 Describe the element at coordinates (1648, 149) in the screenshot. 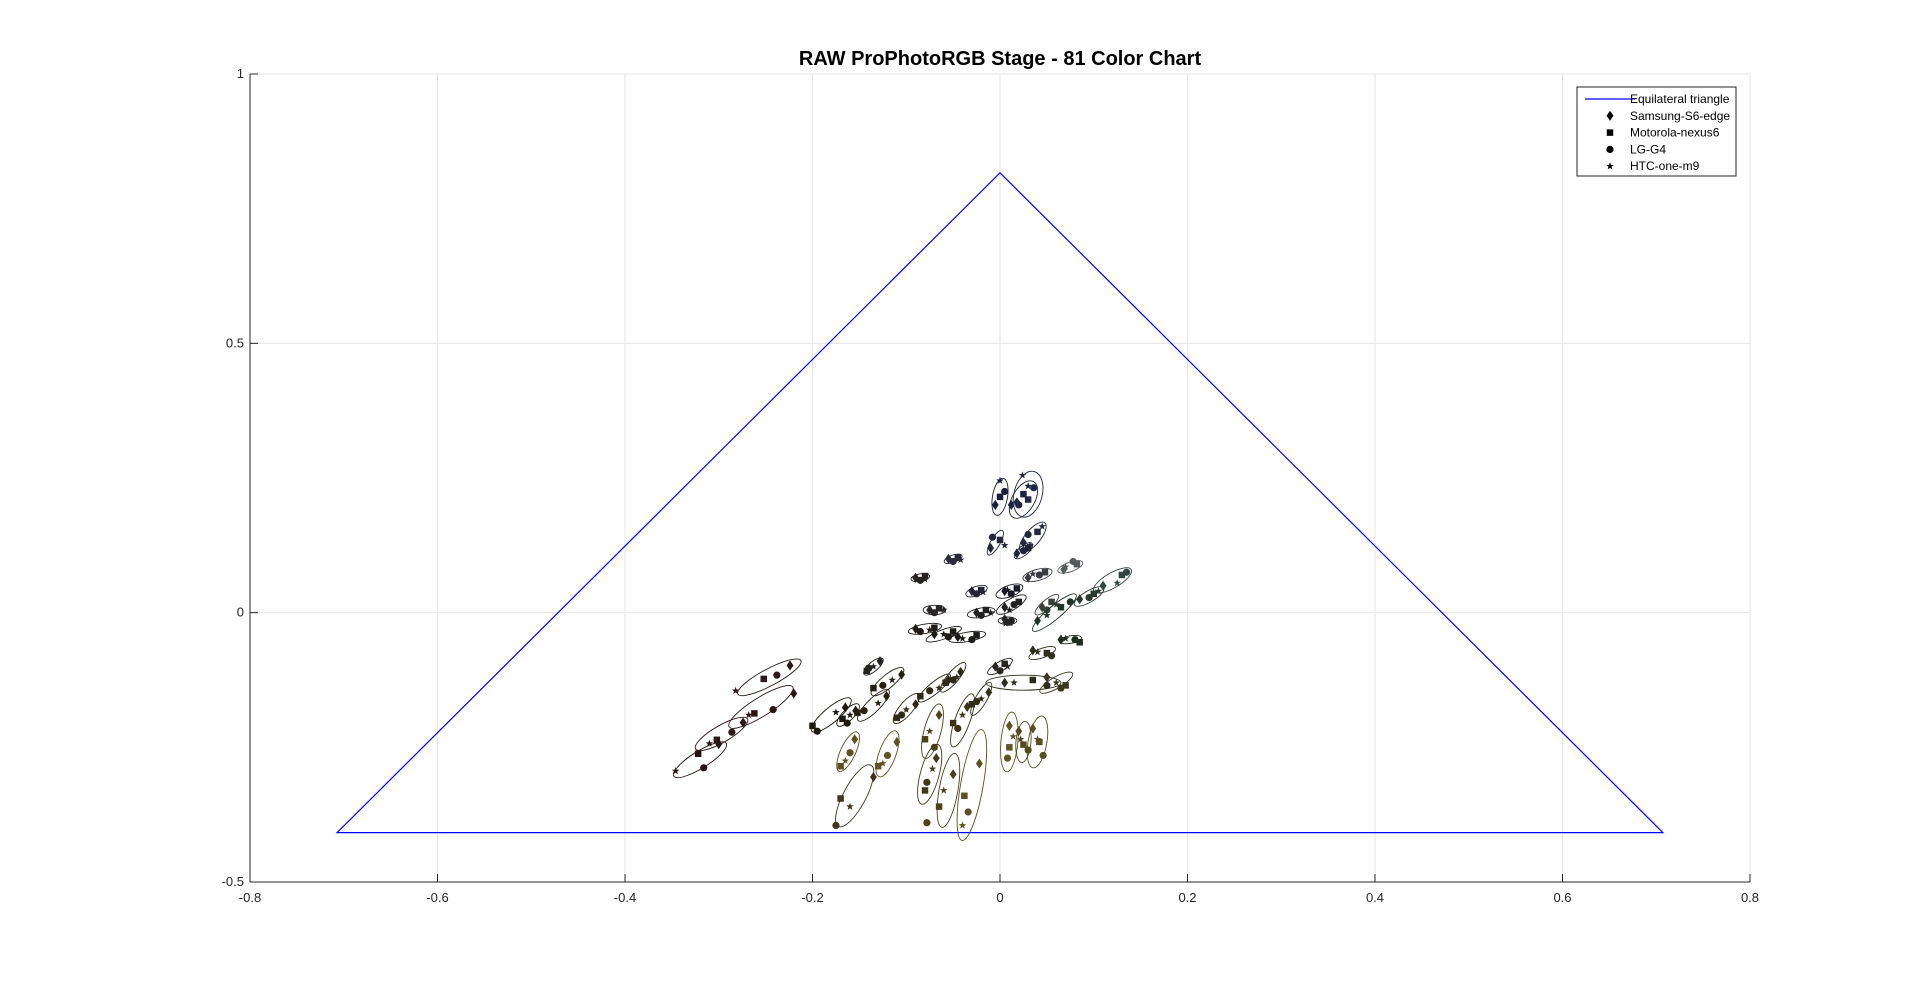

I see `legend-label: LG-G4` at that location.